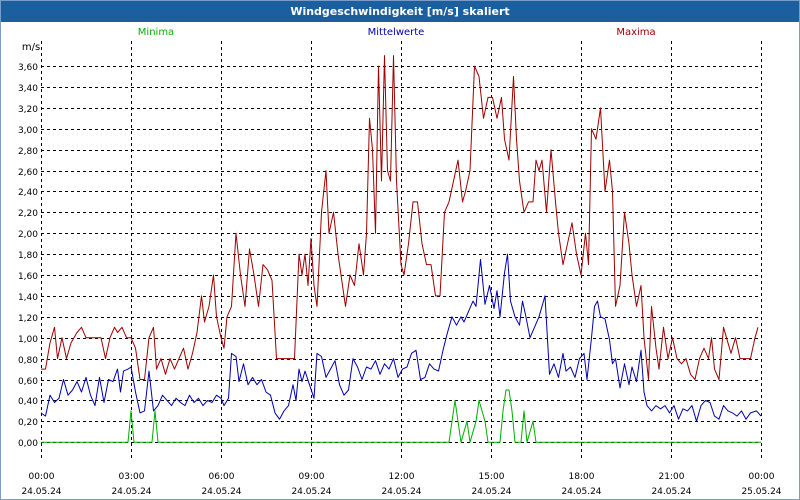 The width and height of the screenshot is (800, 500). Describe the element at coordinates (31, 47) in the screenshot. I see `y-axis-unit-label: m/s` at that location.